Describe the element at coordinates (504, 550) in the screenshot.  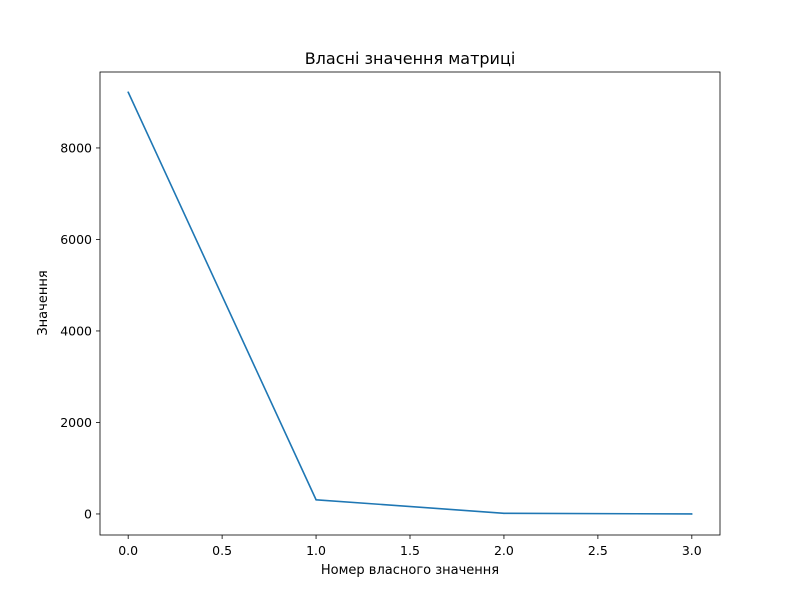
I see `x-tick-label: 2.0` at that location.